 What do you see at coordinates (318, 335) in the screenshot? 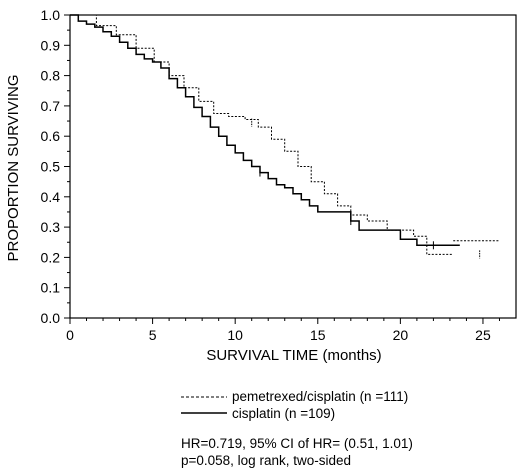
I see `x-tick-label: 15` at bounding box center [318, 335].